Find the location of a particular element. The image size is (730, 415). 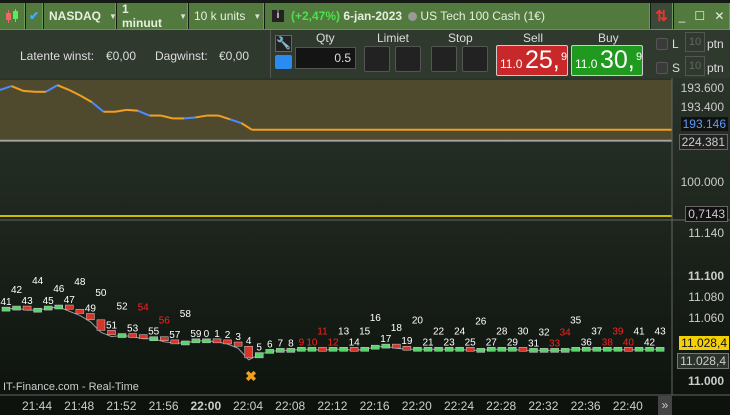

limit-order-alt-icon is located at coordinates (408, 59).